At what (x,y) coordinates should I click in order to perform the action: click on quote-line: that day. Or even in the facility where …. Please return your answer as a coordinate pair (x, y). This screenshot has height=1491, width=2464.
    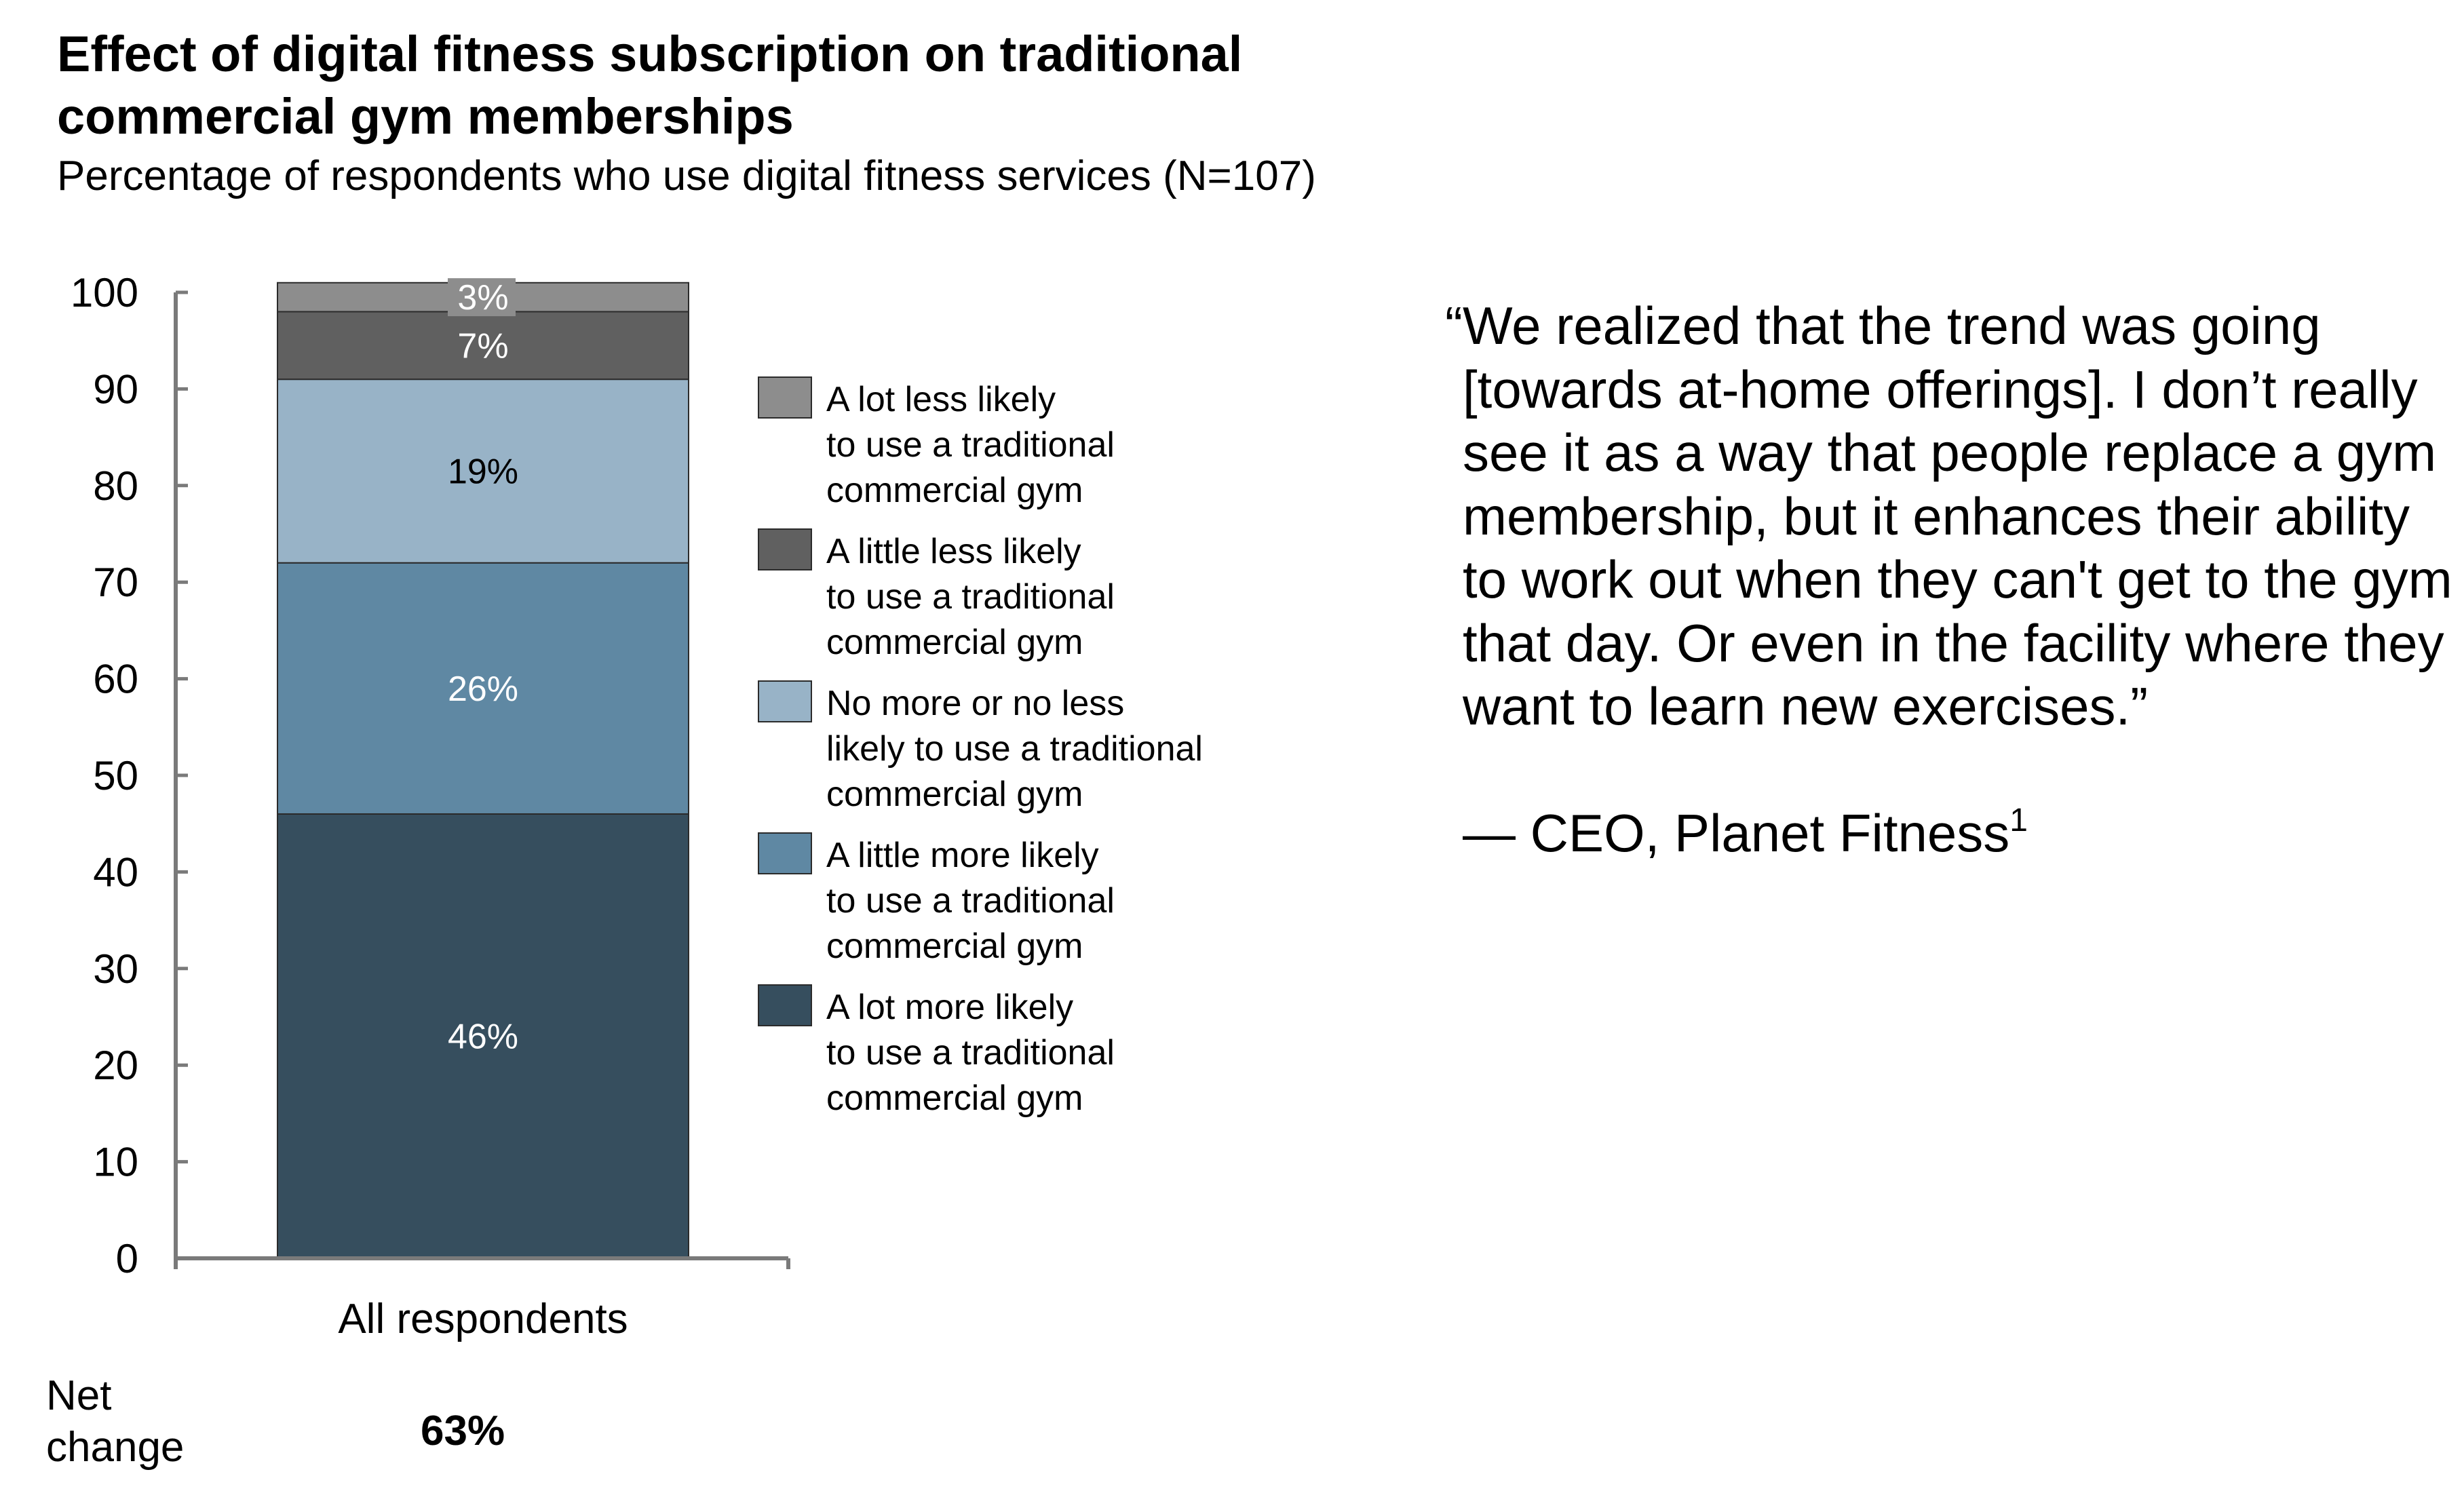
    Looking at the image, I should click on (1954, 643).